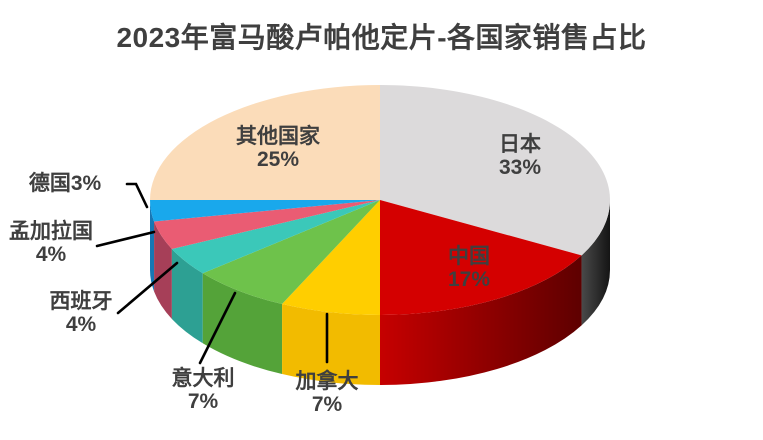 The width and height of the screenshot is (763, 440). I want to click on pie-wall-china, so click(481, 320).